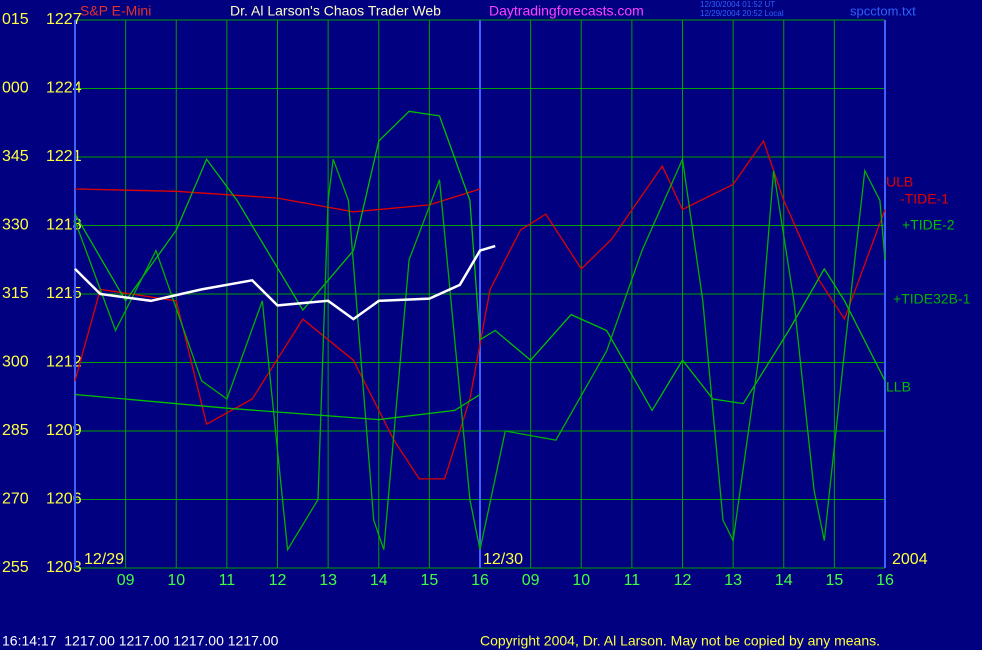  Describe the element at coordinates (910, 559) in the screenshot. I see `date-label: 2004` at that location.